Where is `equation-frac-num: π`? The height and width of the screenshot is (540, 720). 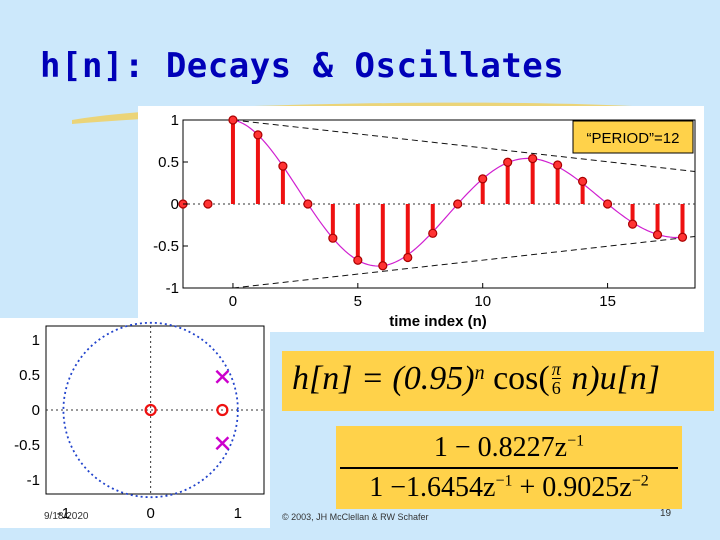 equation-frac-num: π is located at coordinates (556, 368).